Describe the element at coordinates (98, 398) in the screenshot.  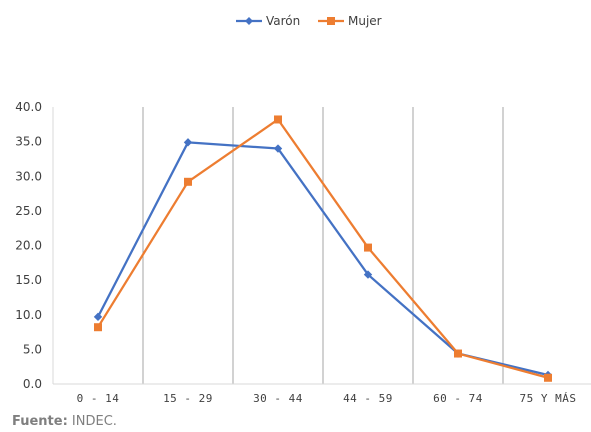
I see `x-tick-label: 0 - 14` at that location.